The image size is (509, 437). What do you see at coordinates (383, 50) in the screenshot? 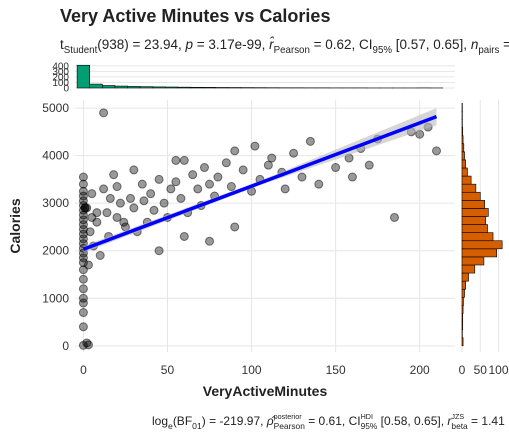
I see `subscript: 95%` at bounding box center [383, 50].